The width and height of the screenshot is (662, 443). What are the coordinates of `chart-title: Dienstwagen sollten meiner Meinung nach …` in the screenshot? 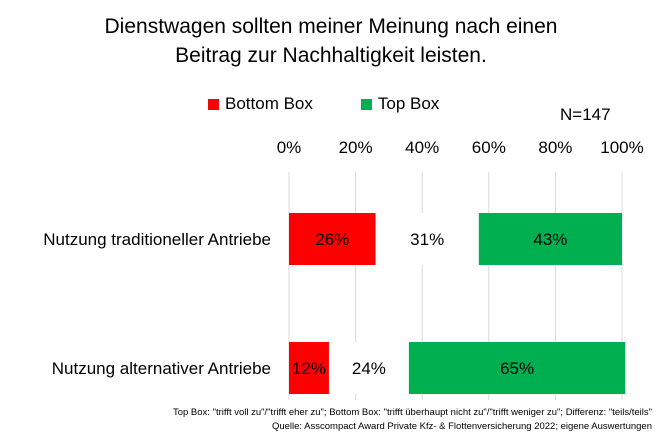 It's located at (331, 41).